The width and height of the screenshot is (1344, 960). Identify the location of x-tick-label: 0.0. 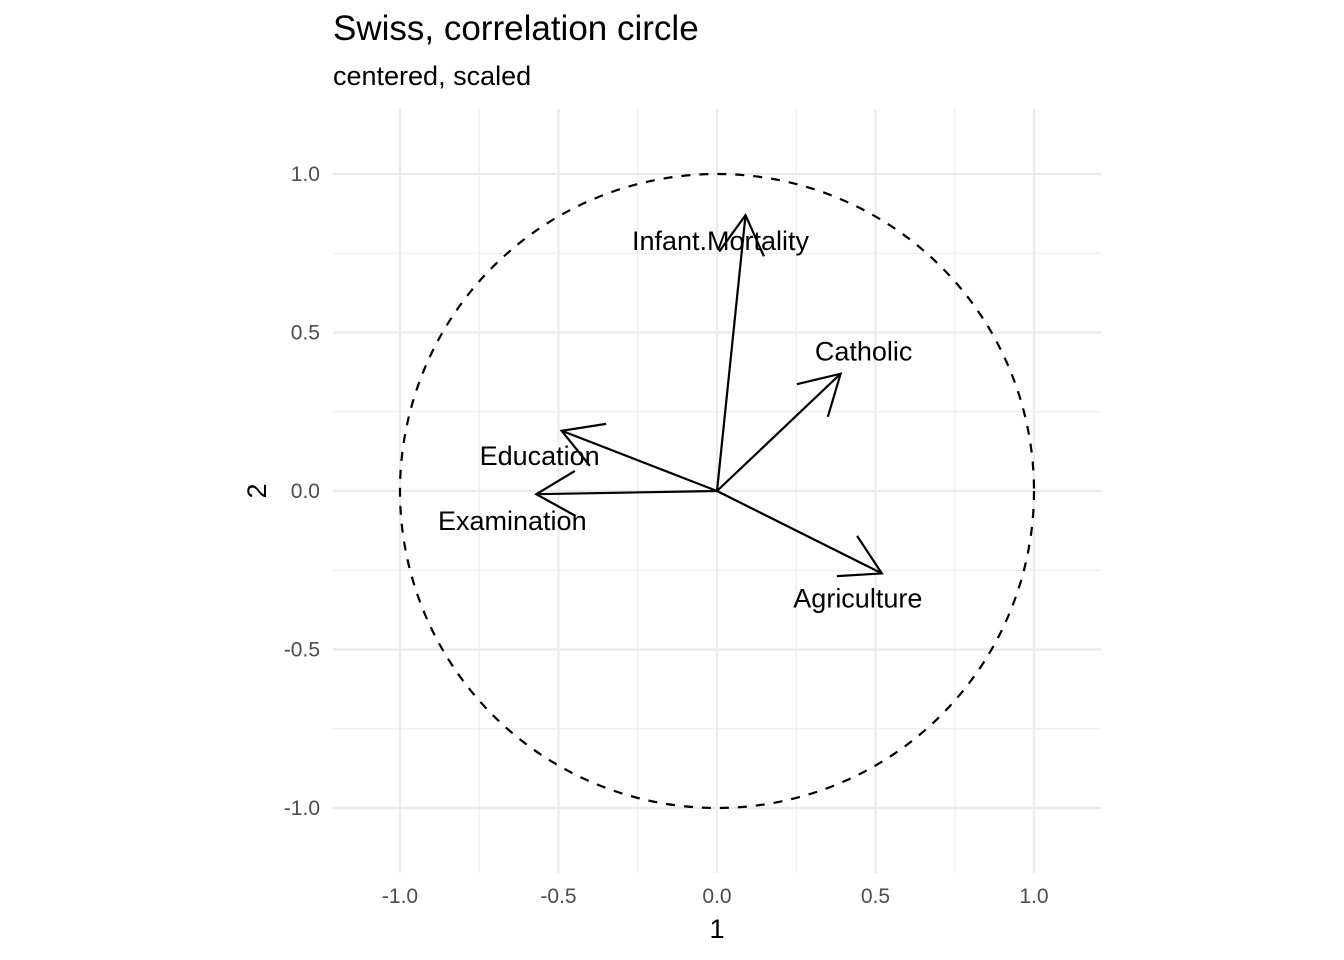
(716, 896).